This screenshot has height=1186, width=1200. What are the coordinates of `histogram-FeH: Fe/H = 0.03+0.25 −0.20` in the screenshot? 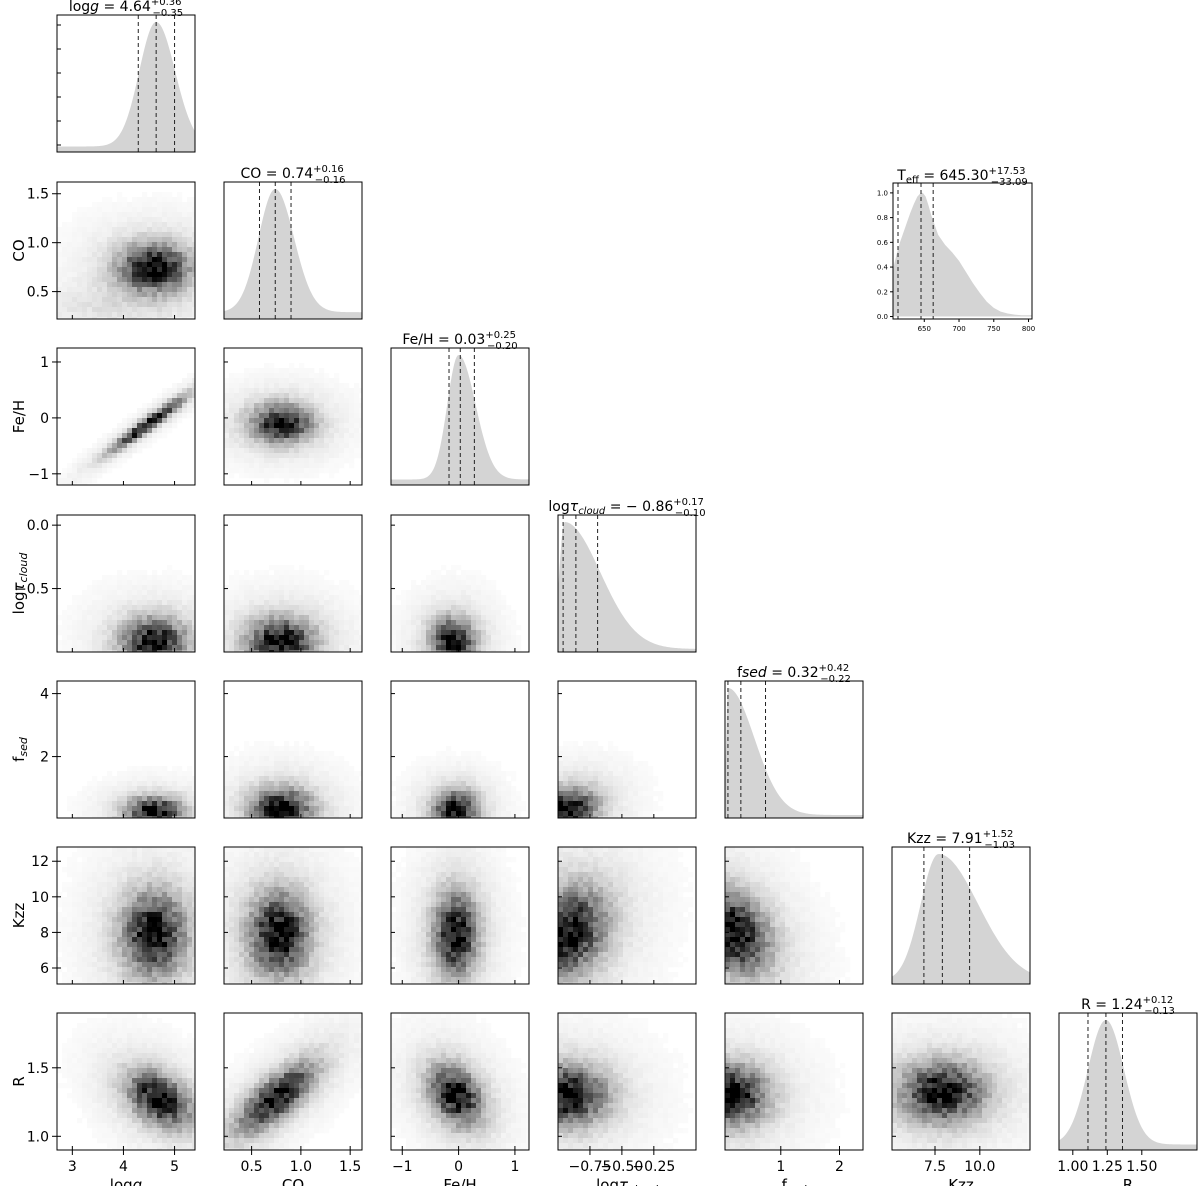 It's located at (460, 408).